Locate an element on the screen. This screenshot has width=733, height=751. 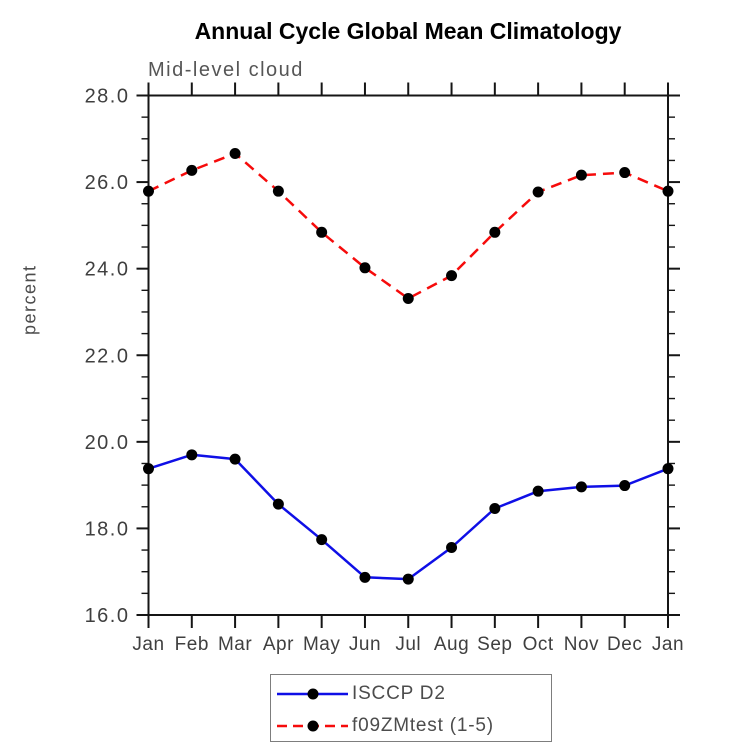
legend-item-isccp: ISCCP D2 is located at coordinates (358, 694).